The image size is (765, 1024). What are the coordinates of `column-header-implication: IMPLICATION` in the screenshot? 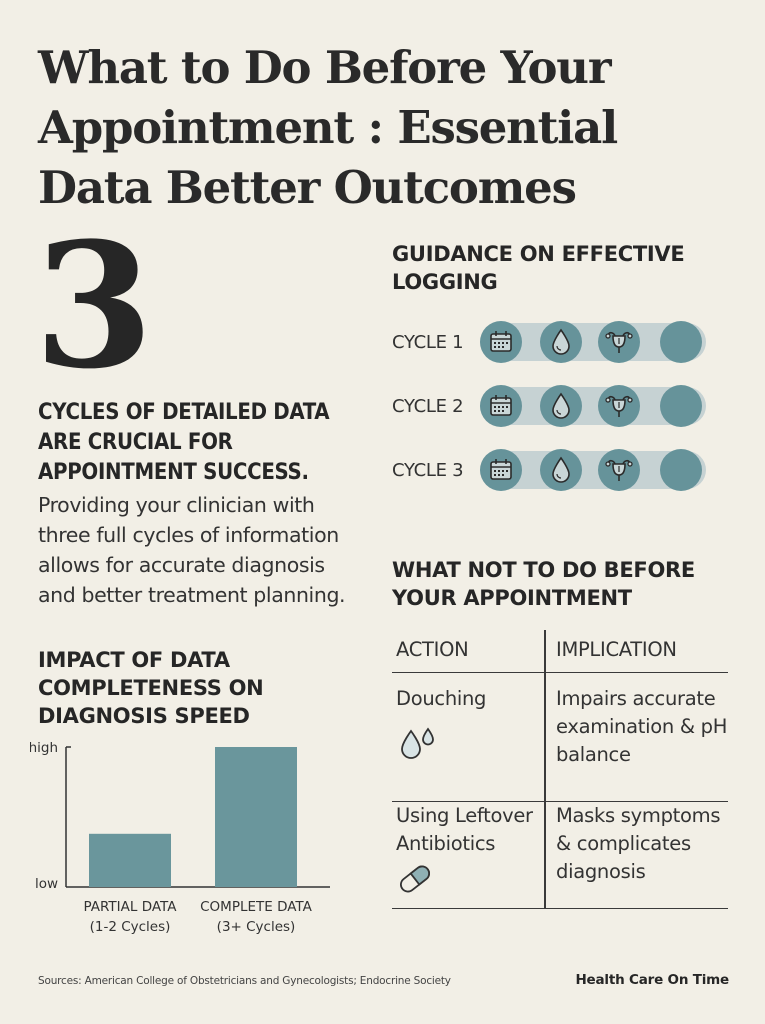 It's located at (616, 649).